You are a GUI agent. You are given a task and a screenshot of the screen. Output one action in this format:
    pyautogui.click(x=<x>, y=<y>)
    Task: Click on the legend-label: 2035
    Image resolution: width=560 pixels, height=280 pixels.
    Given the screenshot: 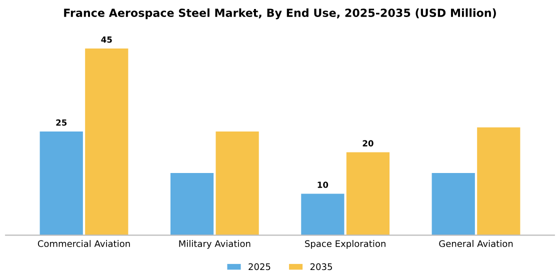 What is the action you would take?
    pyautogui.click(x=321, y=266)
    